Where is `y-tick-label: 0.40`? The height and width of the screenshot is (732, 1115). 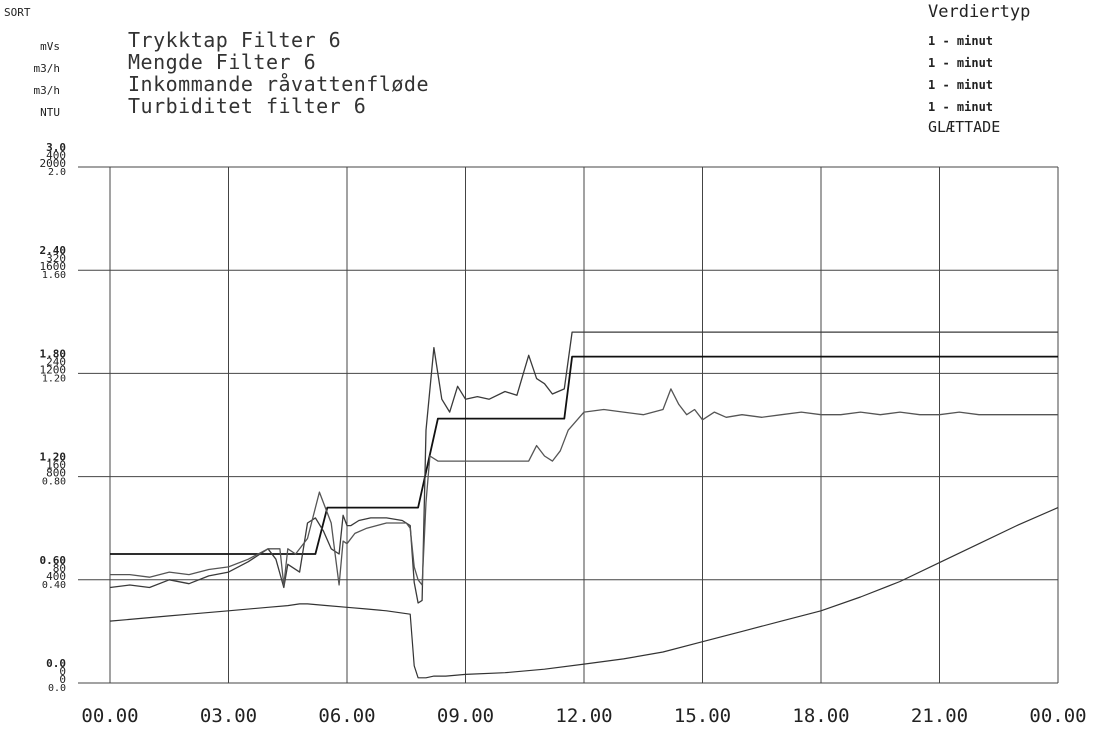
y-tick-label: 0.40 is located at coordinates (54, 585).